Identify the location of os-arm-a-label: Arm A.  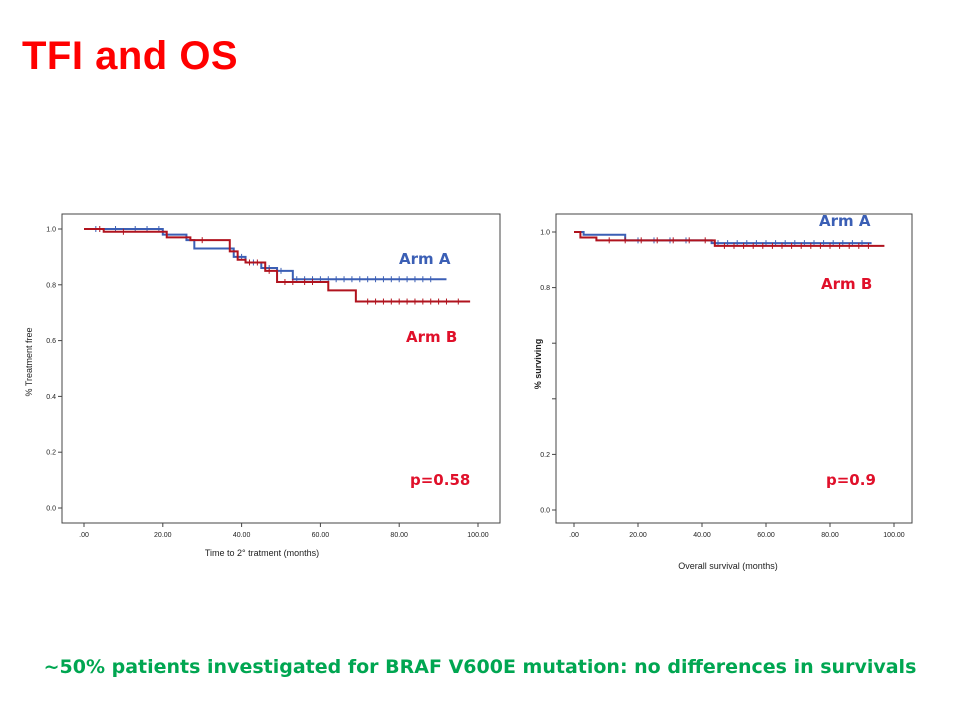
(845, 221).